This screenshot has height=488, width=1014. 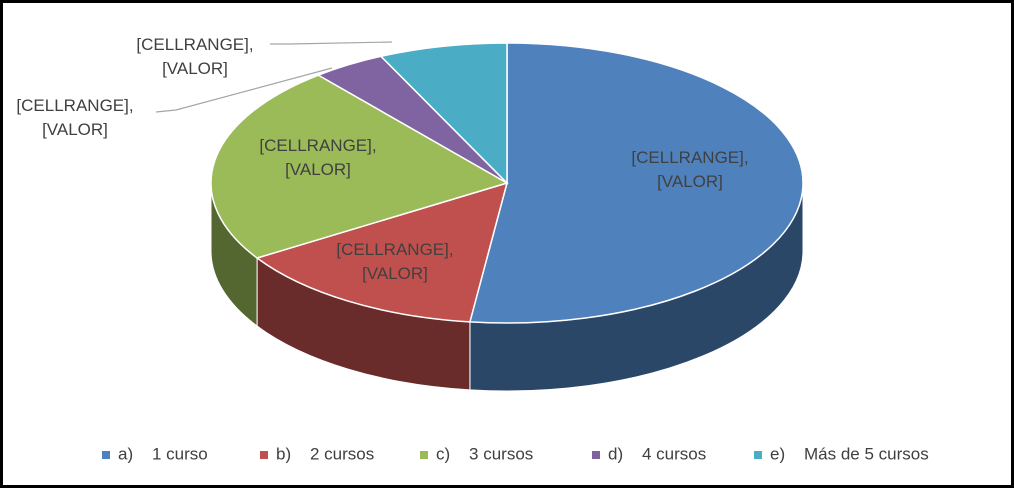 What do you see at coordinates (657, 453) in the screenshot?
I see `legend-label: d) 4 cursos` at bounding box center [657, 453].